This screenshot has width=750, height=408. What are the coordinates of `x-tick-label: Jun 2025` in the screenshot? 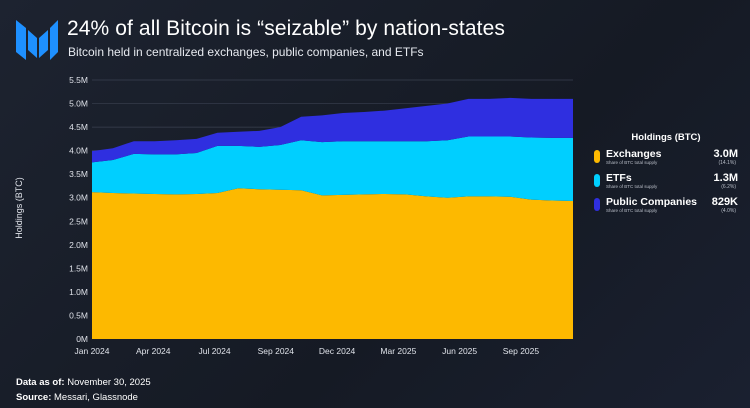 It's located at (459, 351).